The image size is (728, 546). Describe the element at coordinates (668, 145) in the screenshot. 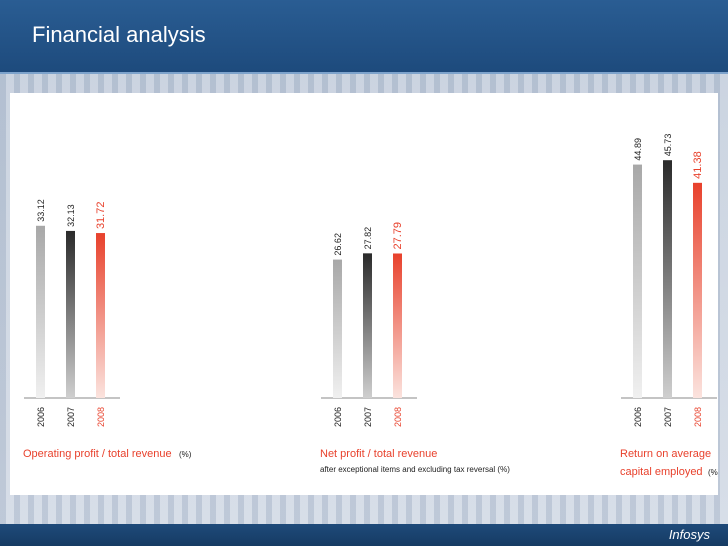

I see `value-label: 45.73` at that location.